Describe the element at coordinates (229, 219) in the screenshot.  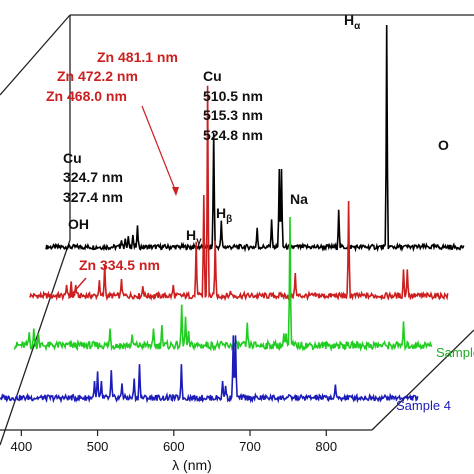
I see `annotation-h-beta-sub: β` at that location.